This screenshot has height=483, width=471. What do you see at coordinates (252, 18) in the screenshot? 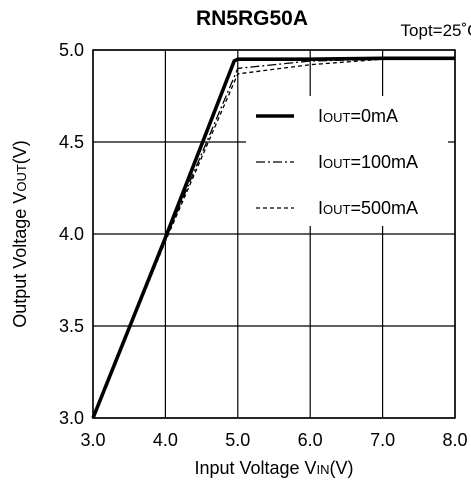
I see `chart-title: RN5RG50A` at bounding box center [252, 18].